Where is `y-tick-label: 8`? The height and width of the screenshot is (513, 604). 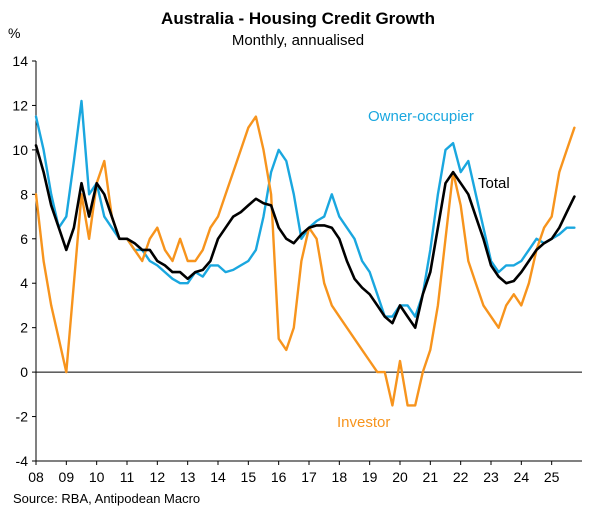 y-tick-label: 8 is located at coordinates (24, 194).